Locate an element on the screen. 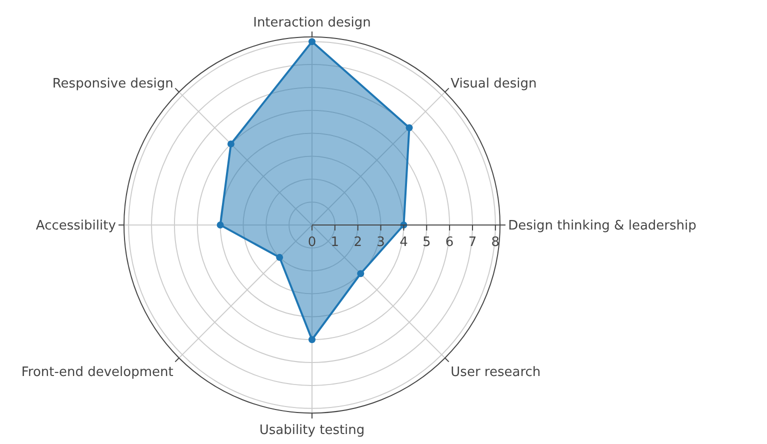 Image resolution: width=767 pixels, height=444 pixels. y-tick-label: 7 is located at coordinates (472, 242).